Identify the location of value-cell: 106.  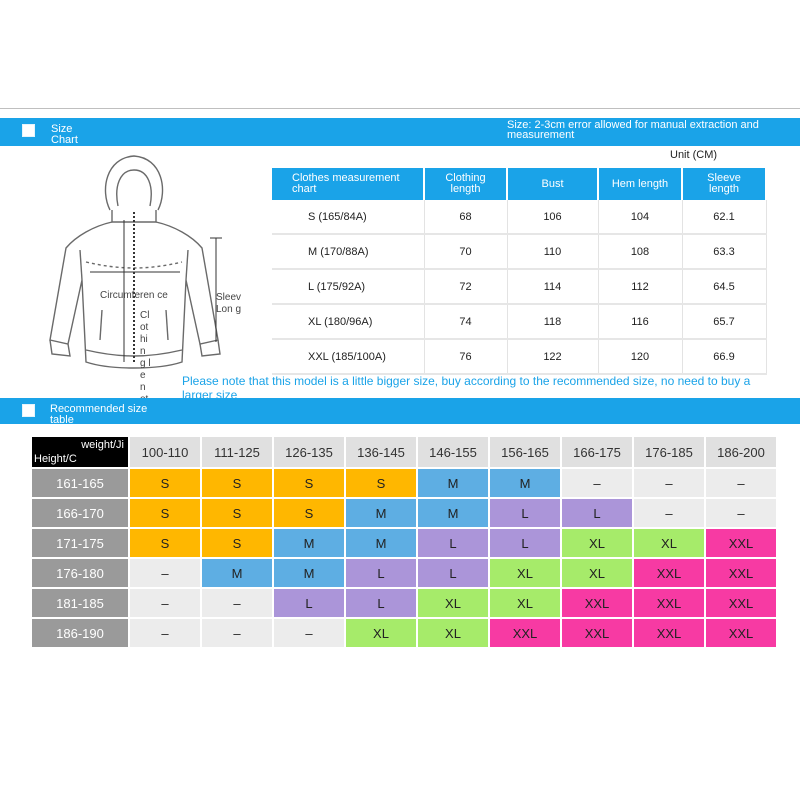
(553, 217).